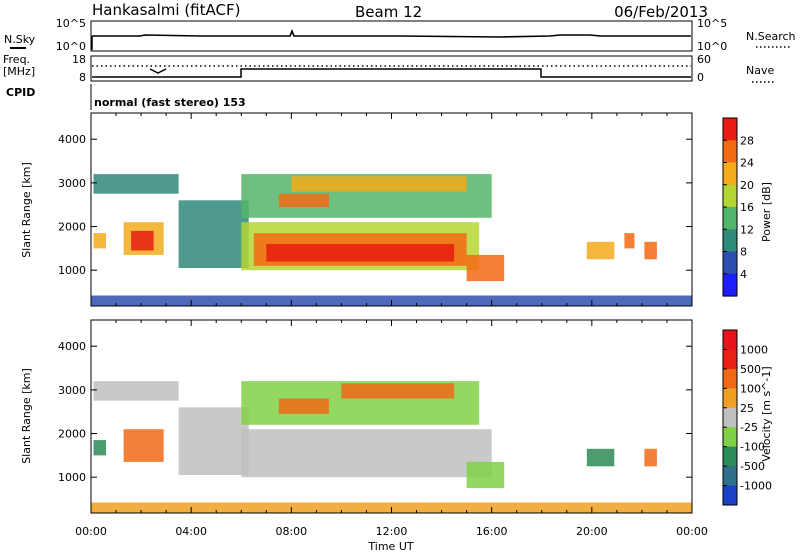  I want to click on noise-panel: N.Sky 10^5 10^0 10^5 10^0 N.Search, so click(400, 35).